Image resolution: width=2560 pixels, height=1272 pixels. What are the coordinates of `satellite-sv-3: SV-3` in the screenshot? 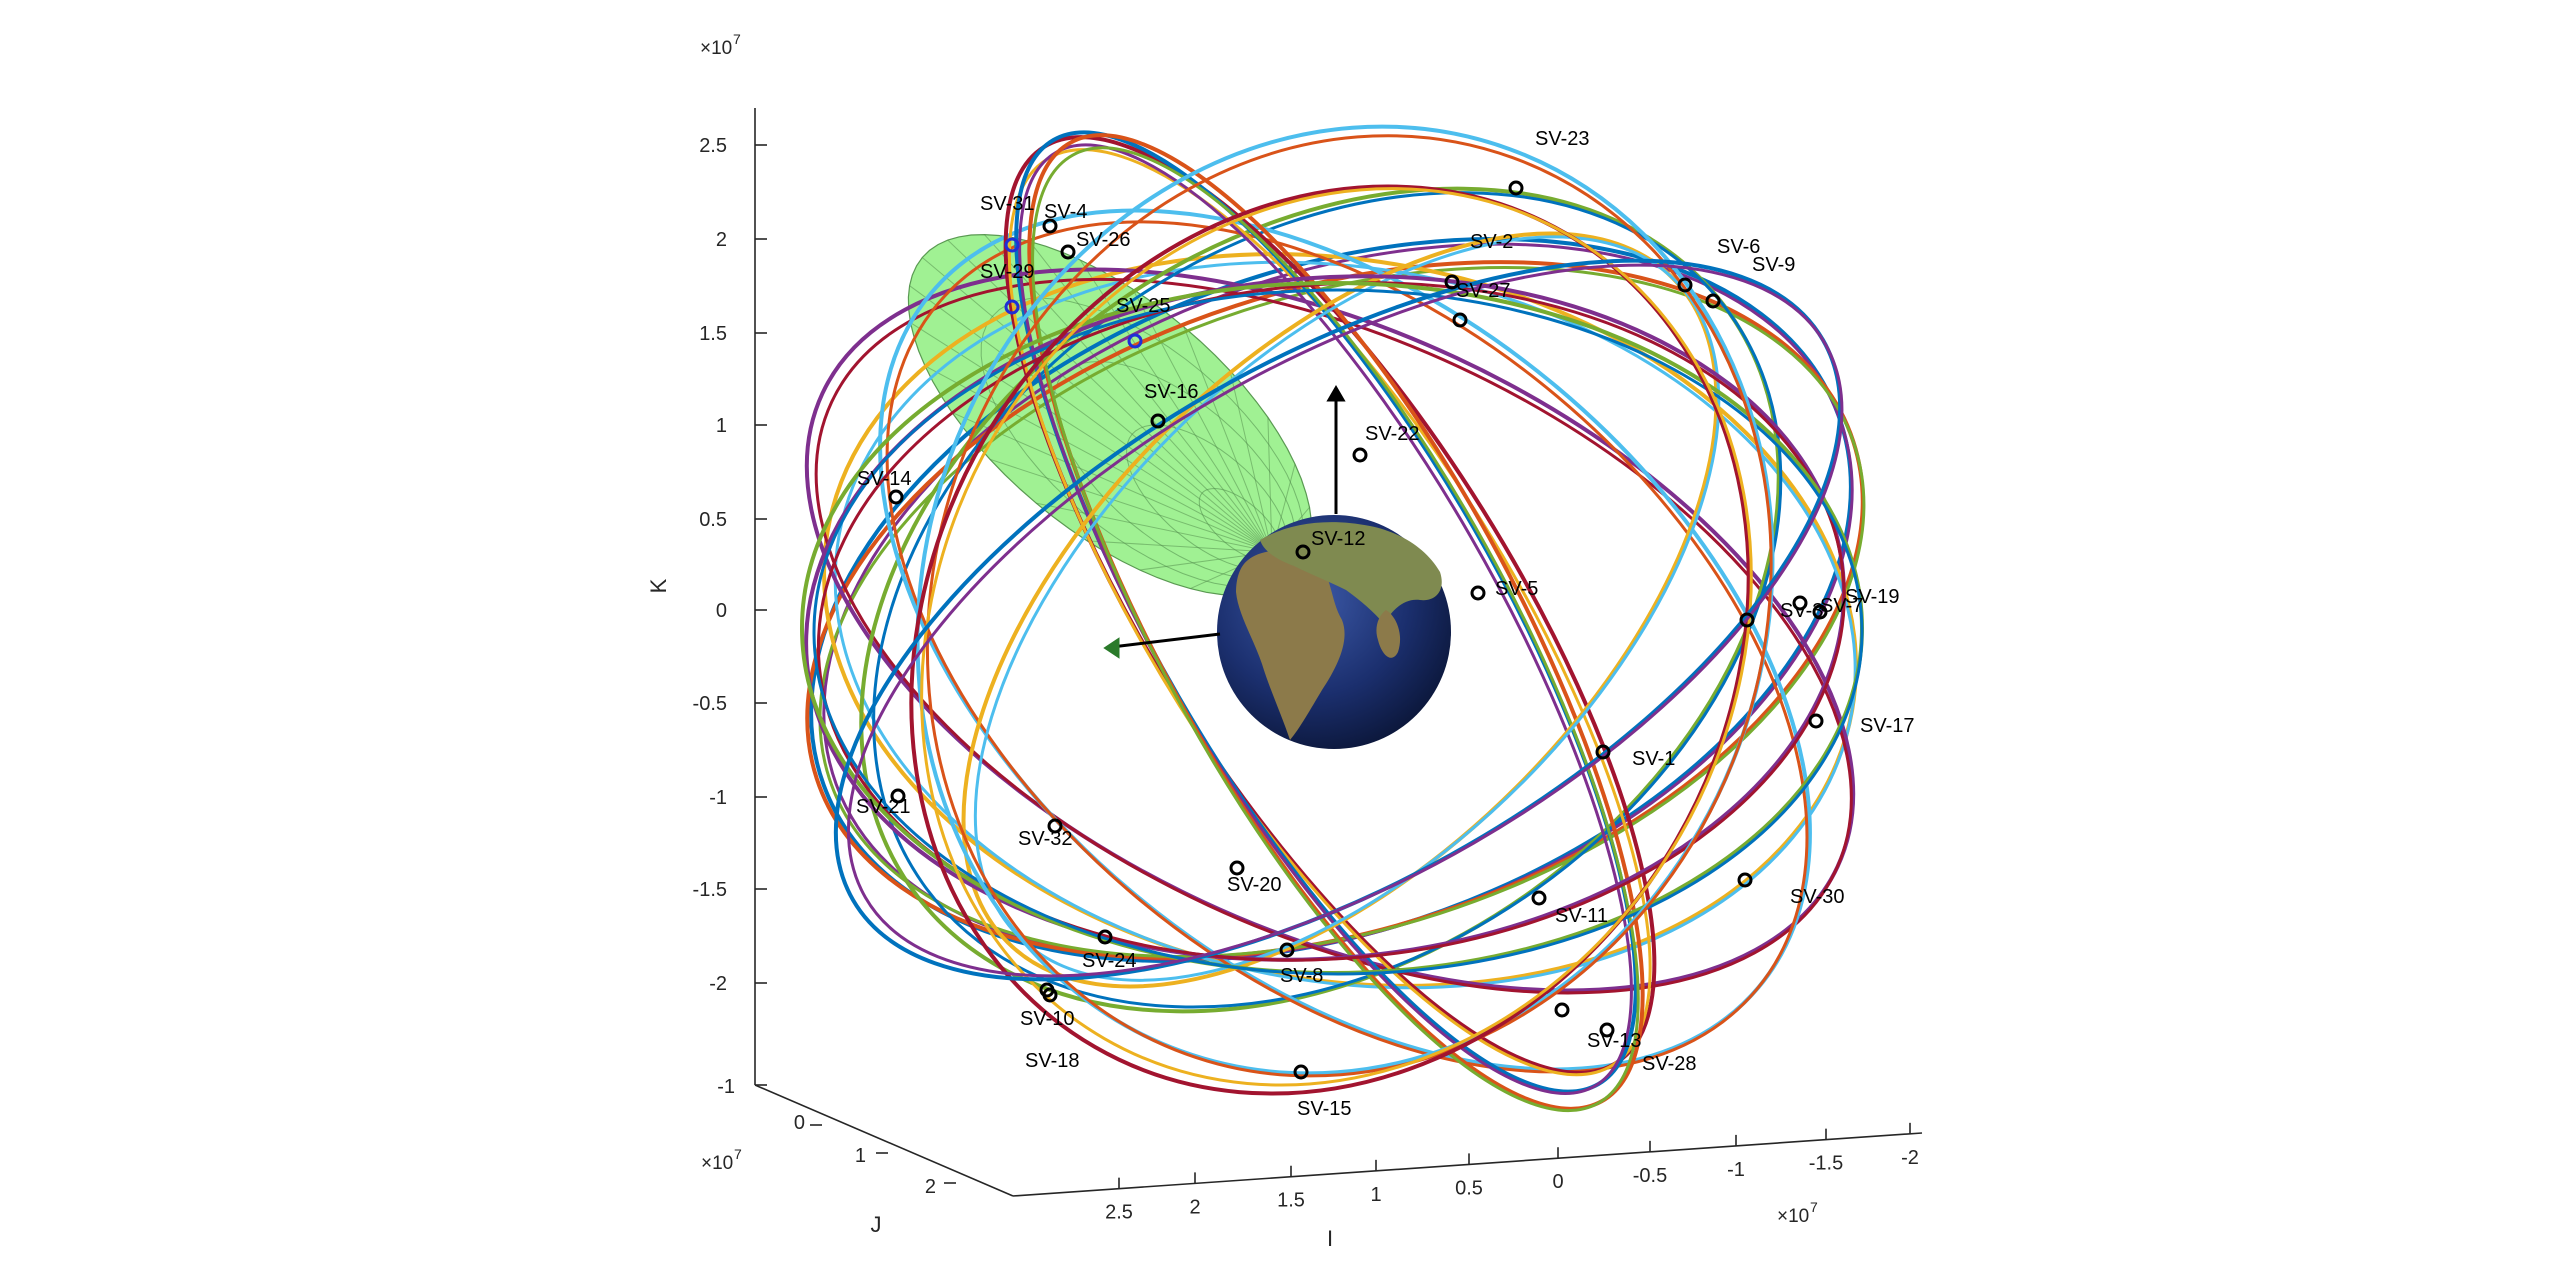 It's located at (1781, 614).